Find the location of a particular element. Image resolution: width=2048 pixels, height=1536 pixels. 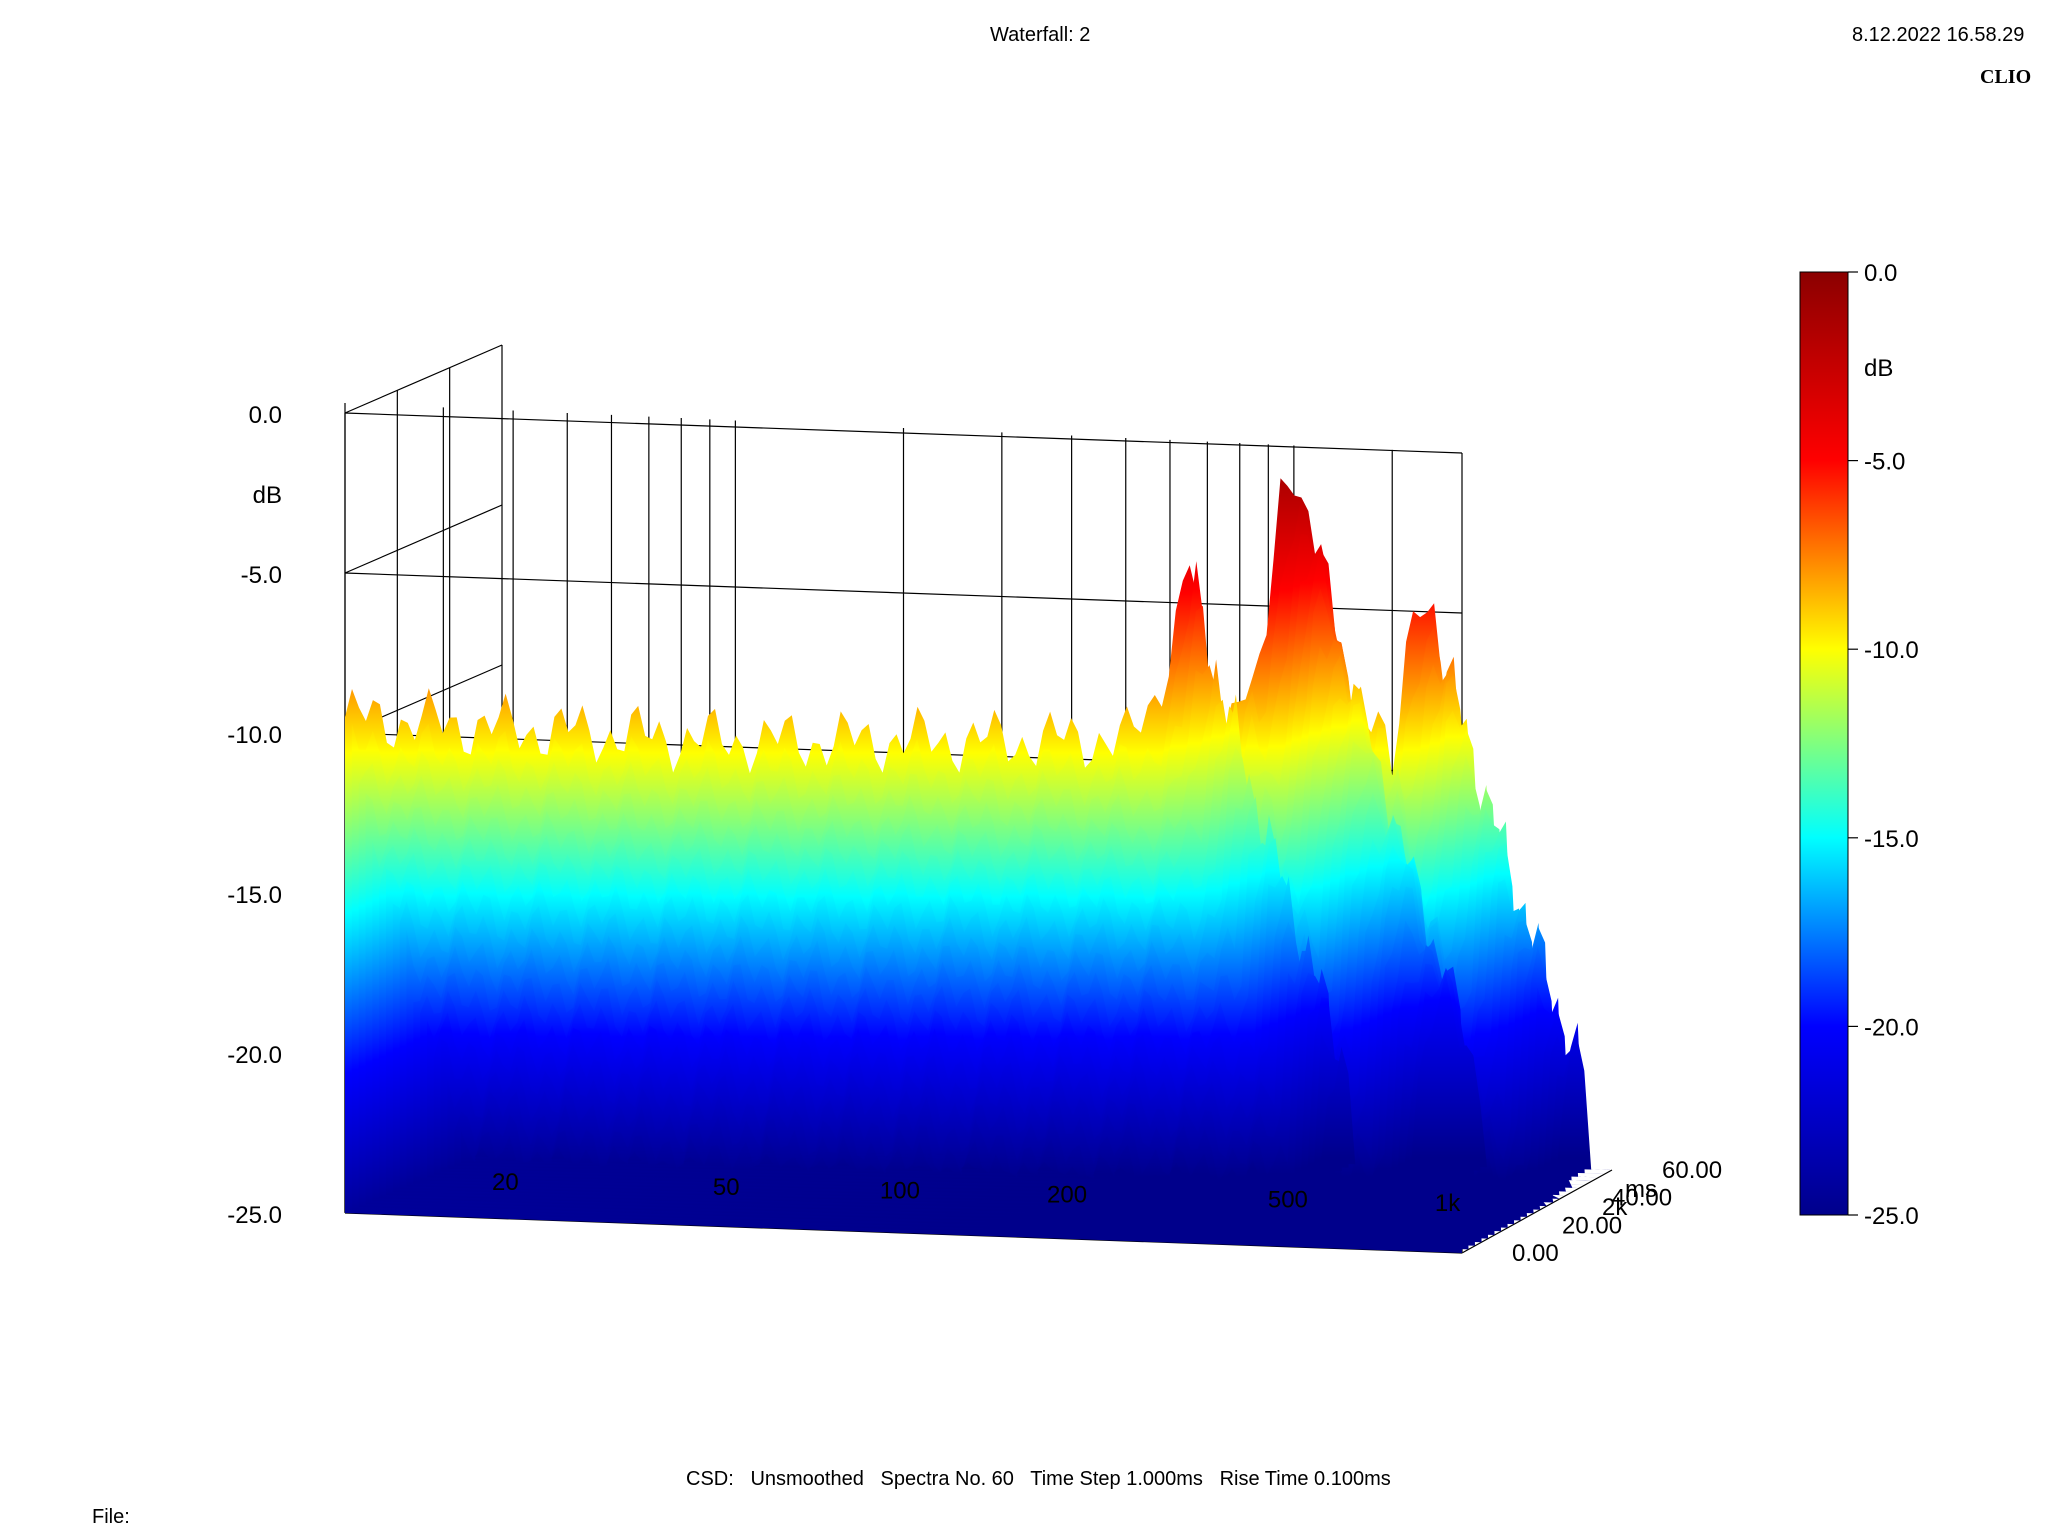

x-tick-label: 20 is located at coordinates (505, 1182).